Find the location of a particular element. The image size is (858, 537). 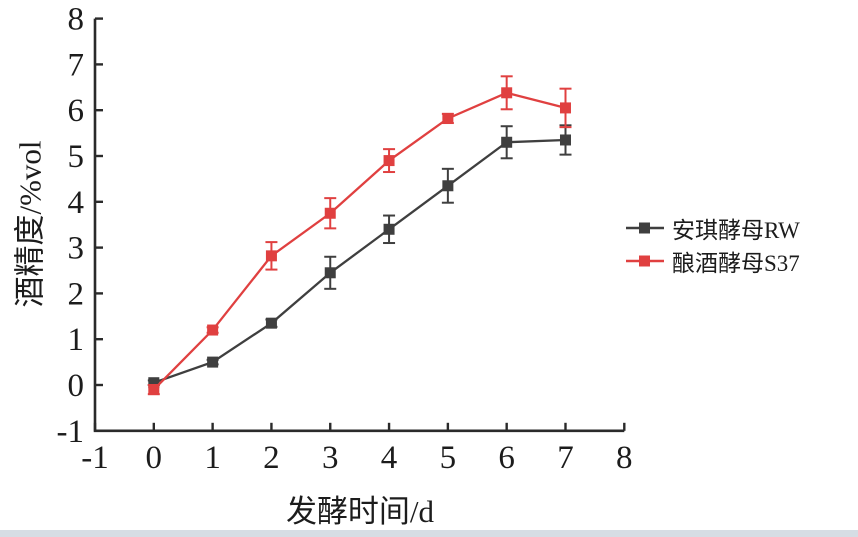

x-tick-label: 0 is located at coordinates (154, 458).